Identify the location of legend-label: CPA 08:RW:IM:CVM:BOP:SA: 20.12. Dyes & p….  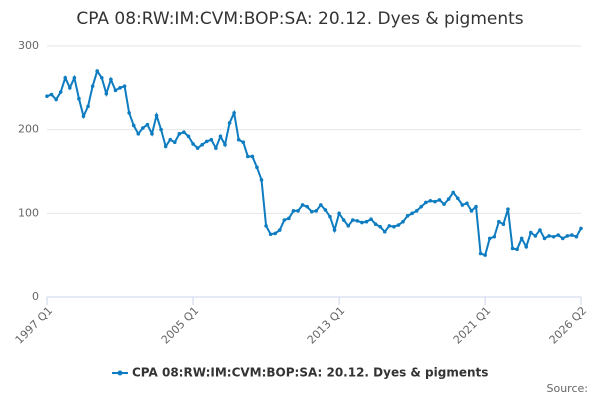
(310, 373).